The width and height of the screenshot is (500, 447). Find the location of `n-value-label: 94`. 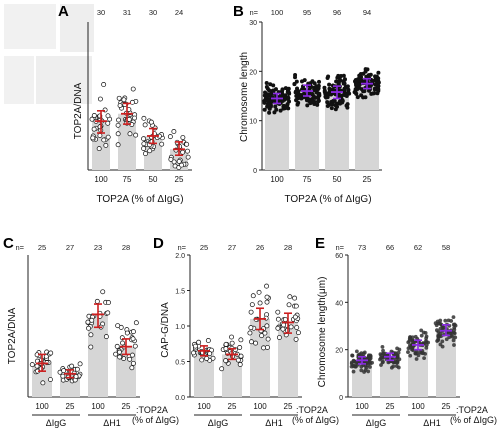

n-value-label: 94 is located at coordinates (367, 12).